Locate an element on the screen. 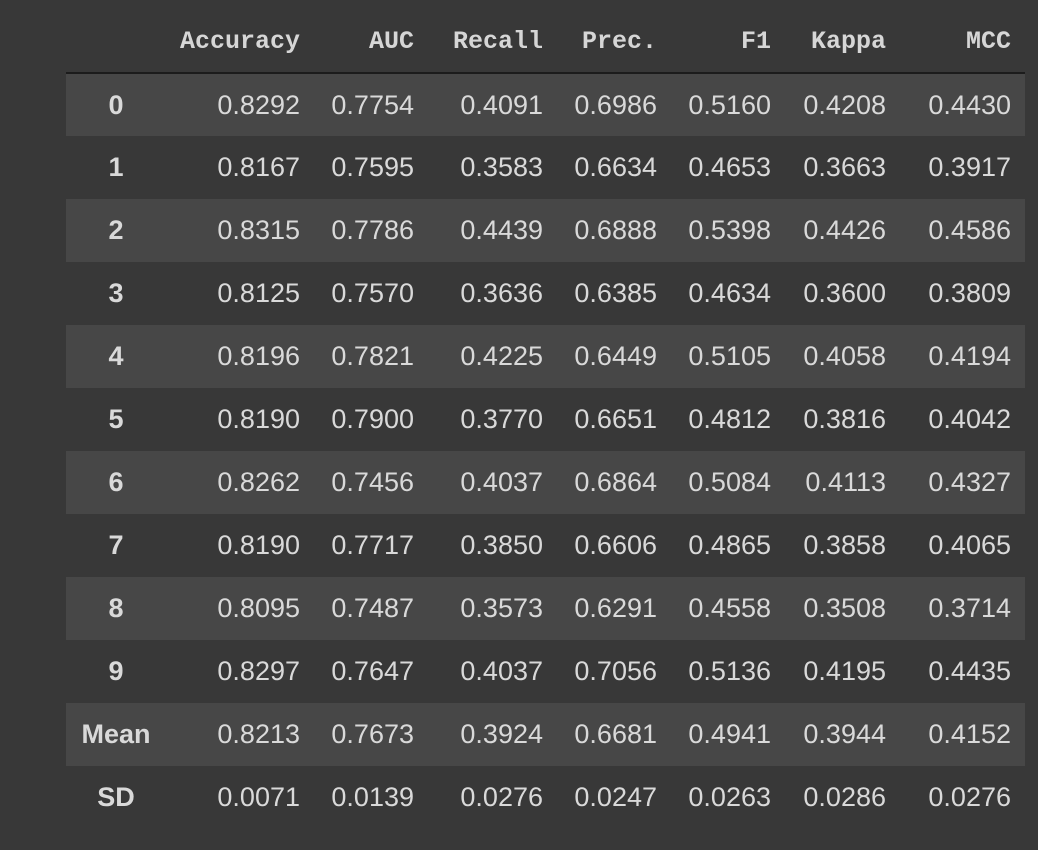 The height and width of the screenshot is (850, 1038). column-header-mcc: MCC is located at coordinates (962, 42).